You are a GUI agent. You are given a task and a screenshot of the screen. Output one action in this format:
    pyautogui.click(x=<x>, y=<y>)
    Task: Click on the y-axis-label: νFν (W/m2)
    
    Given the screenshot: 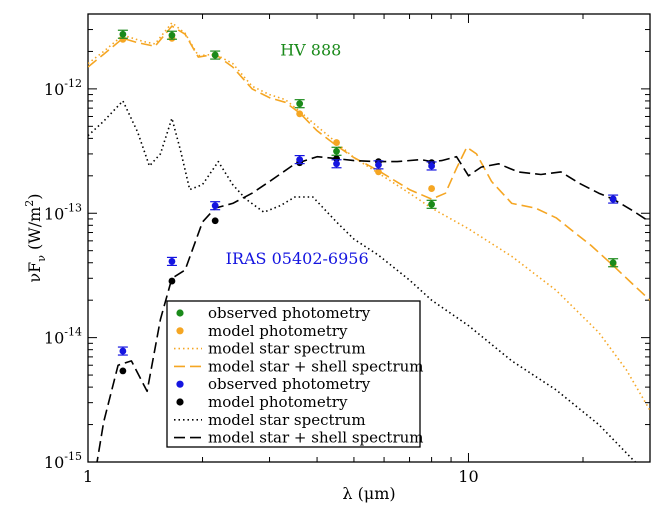 What is the action you would take?
    pyautogui.click(x=35, y=237)
    